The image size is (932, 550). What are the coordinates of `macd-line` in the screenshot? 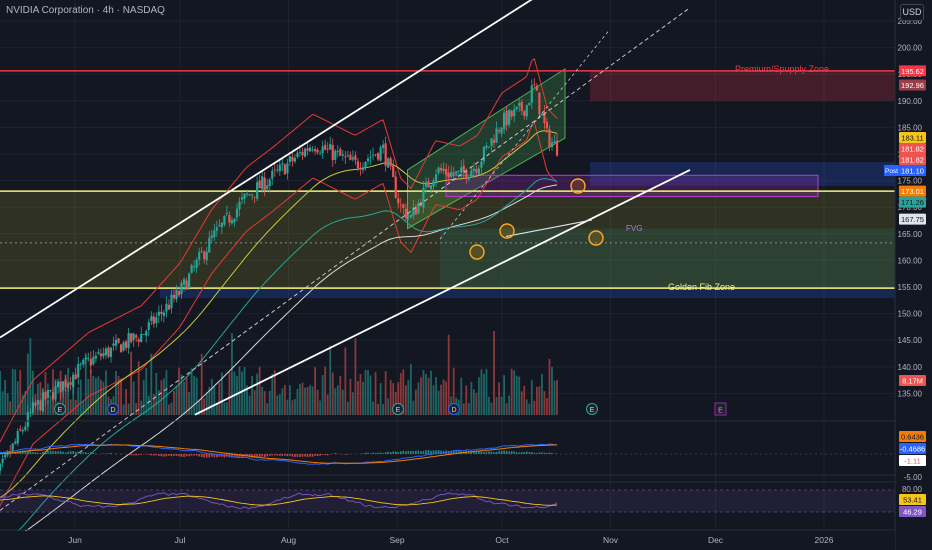 It's located at (278, 454).